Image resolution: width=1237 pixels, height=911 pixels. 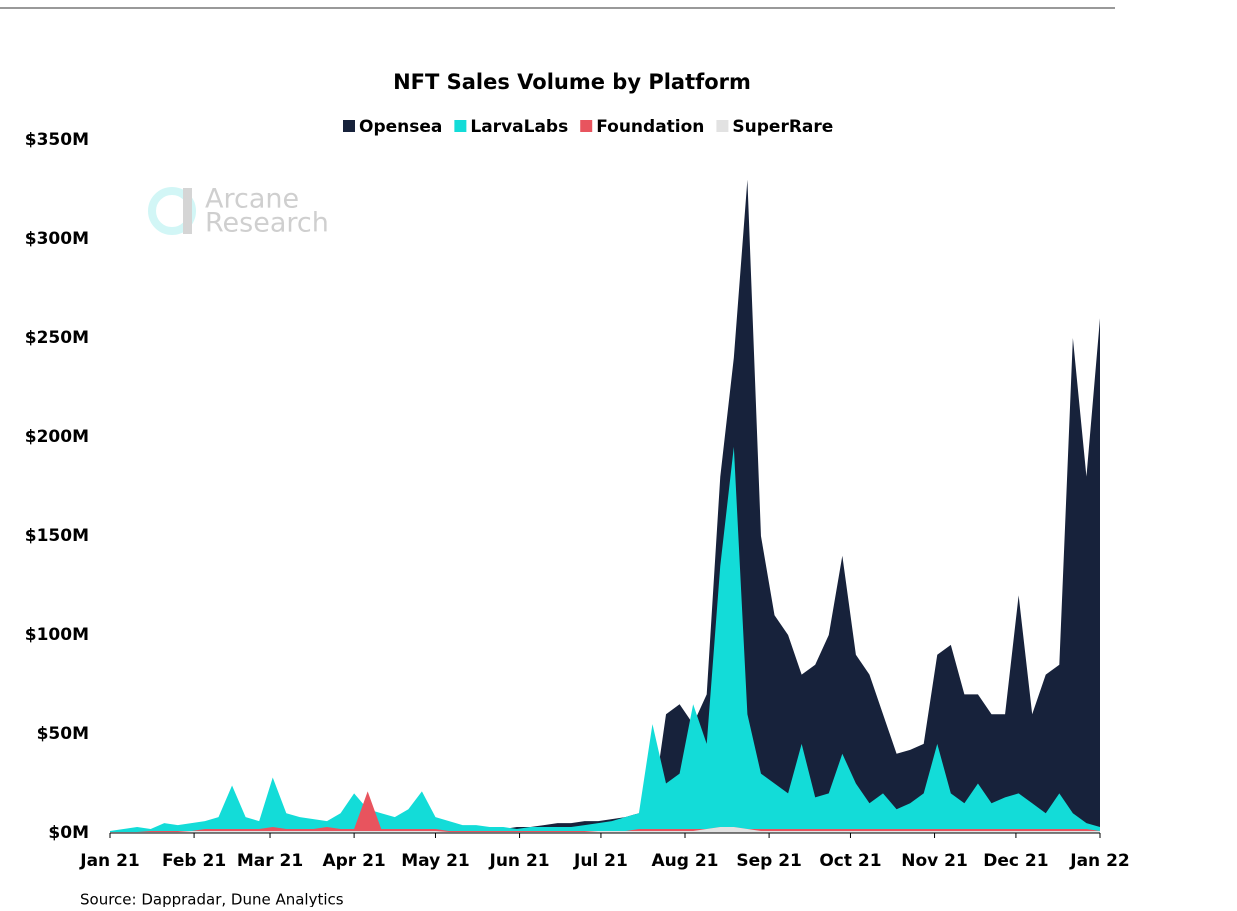 I want to click on chart-title: NFT Sales Volume by Platform, so click(x=572, y=82).